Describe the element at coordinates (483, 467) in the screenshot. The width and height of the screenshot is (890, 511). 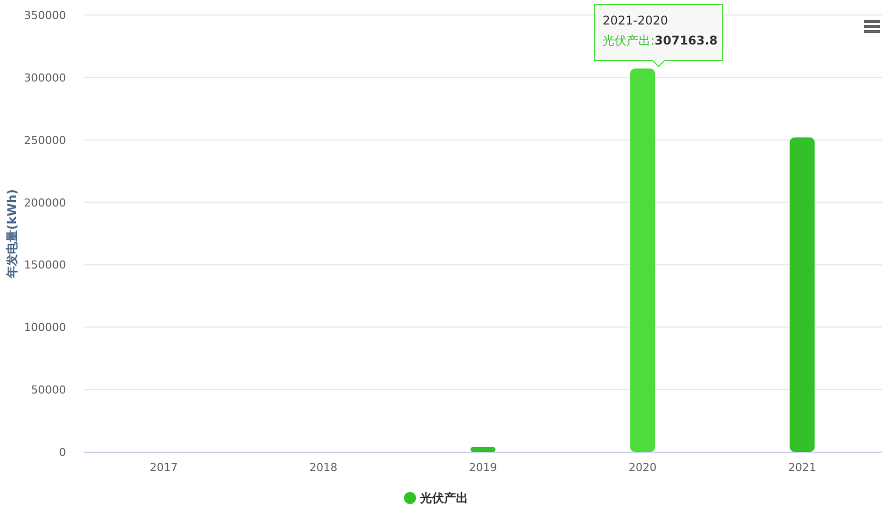
I see `x-tick-label: 2019` at that location.